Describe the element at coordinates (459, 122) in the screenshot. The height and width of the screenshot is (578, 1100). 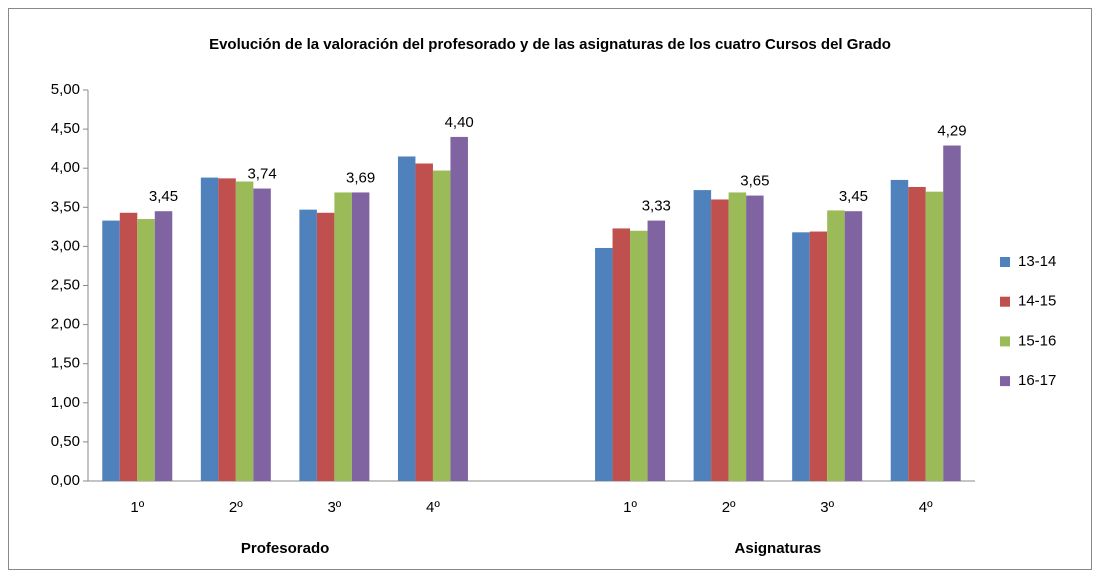
I see `data-label: 4,40` at that location.